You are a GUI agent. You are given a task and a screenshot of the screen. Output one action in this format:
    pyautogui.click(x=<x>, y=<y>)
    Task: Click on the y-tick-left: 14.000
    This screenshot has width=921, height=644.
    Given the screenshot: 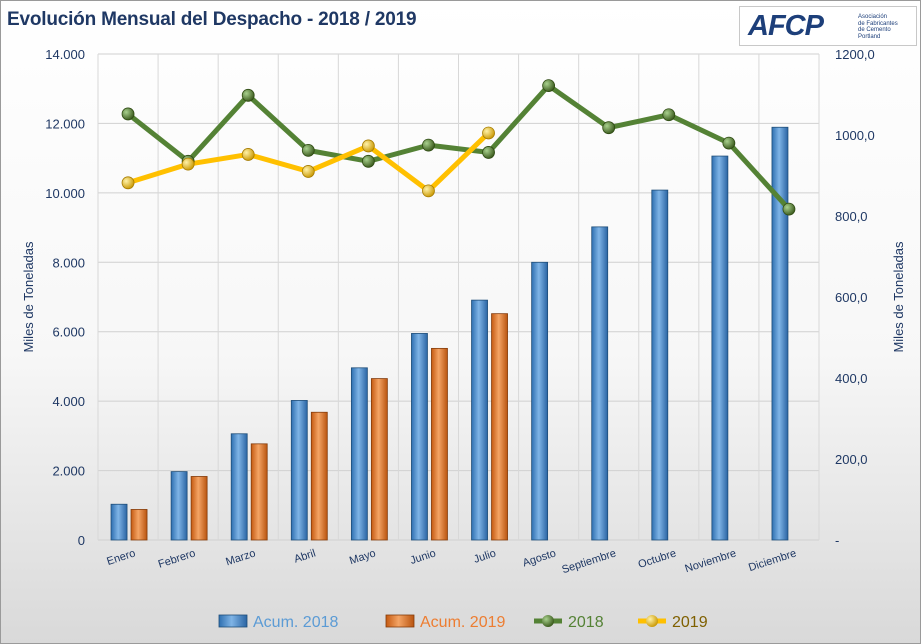 What is the action you would take?
    pyautogui.click(x=65, y=54)
    